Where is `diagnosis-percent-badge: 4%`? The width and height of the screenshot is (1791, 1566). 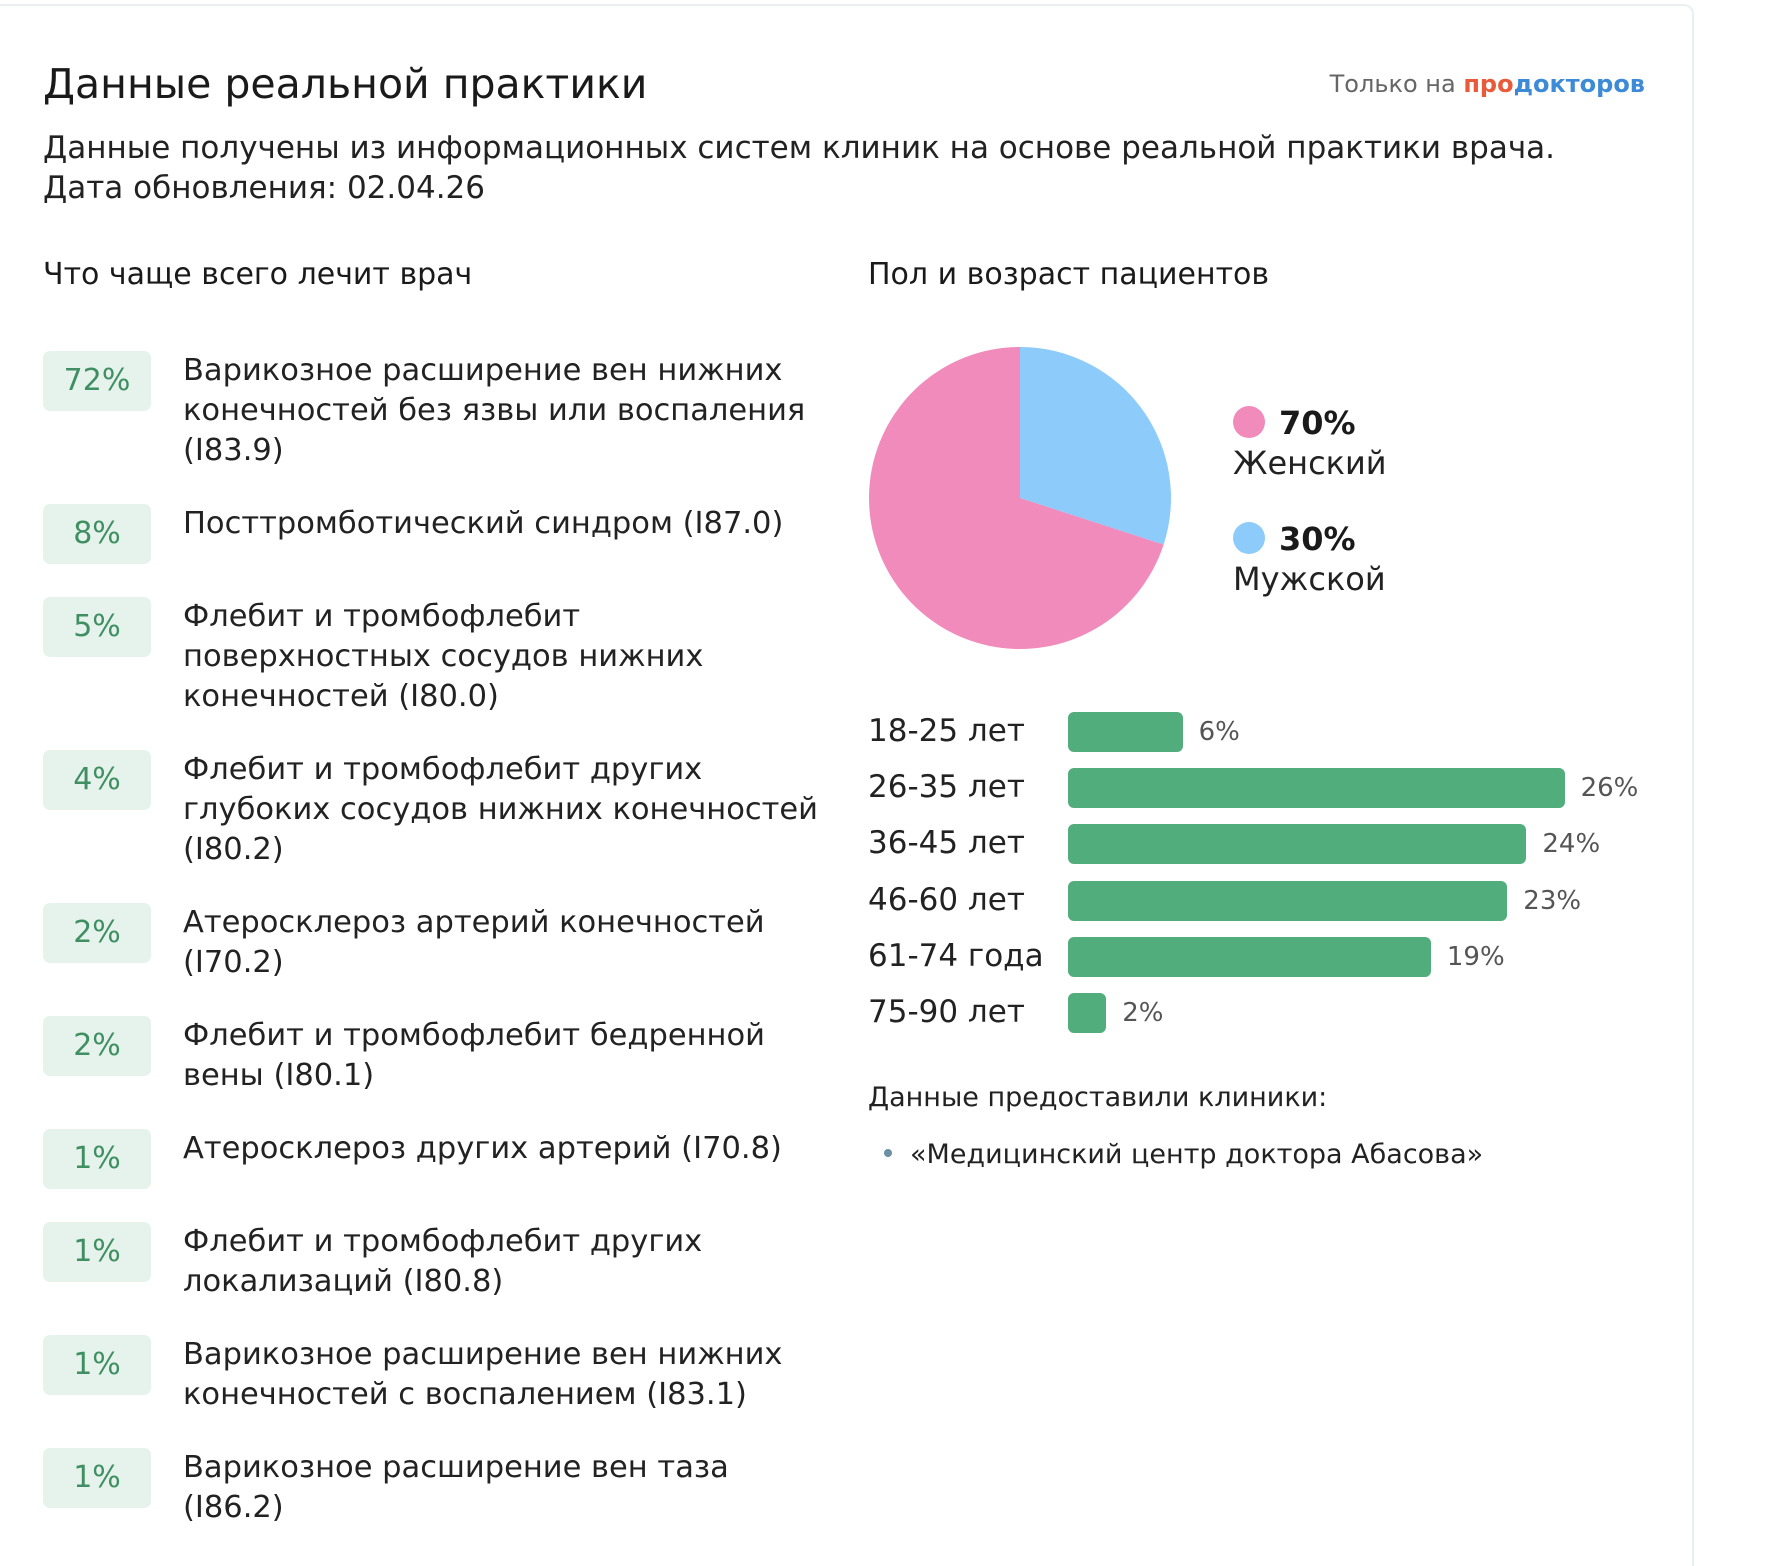
diagnosis-percent-badge: 4% is located at coordinates (97, 780).